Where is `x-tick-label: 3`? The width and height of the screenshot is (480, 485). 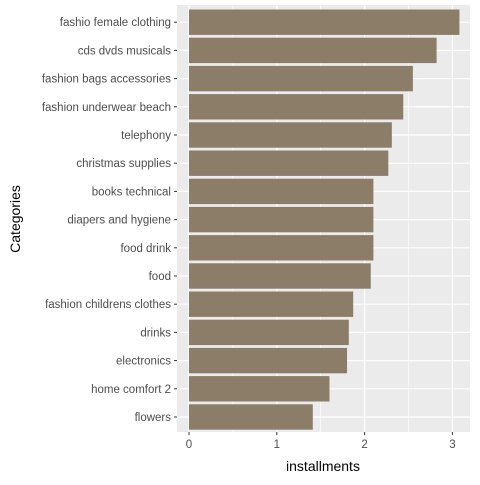
x-tick-label: 3 is located at coordinates (452, 445).